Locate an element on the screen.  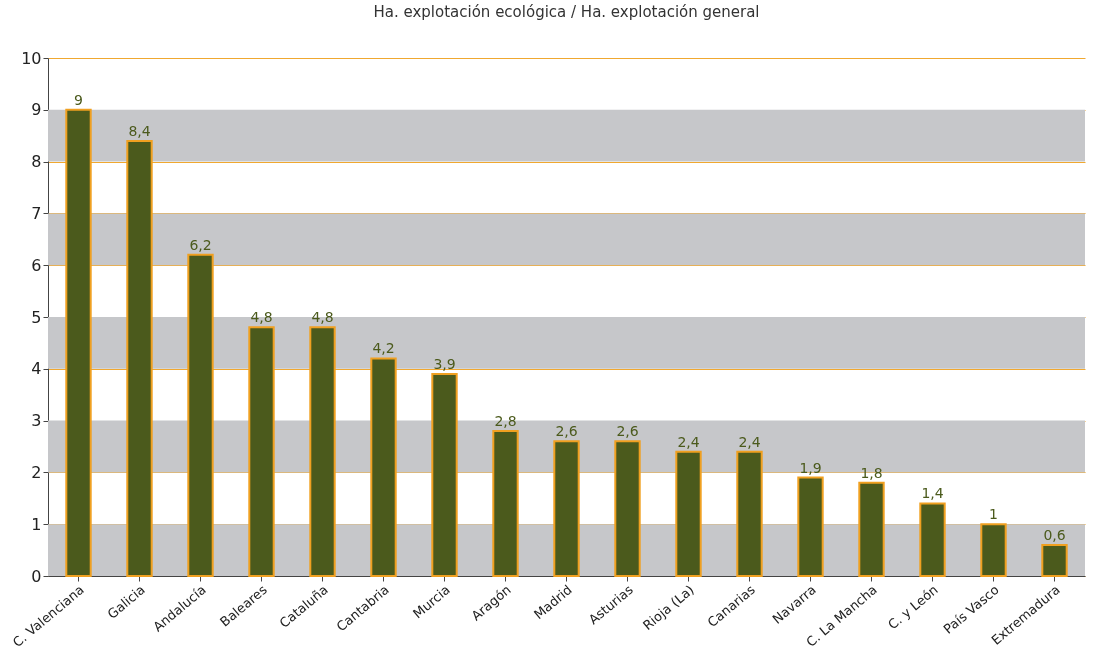
data-label: 0,6 is located at coordinates (1054, 534).